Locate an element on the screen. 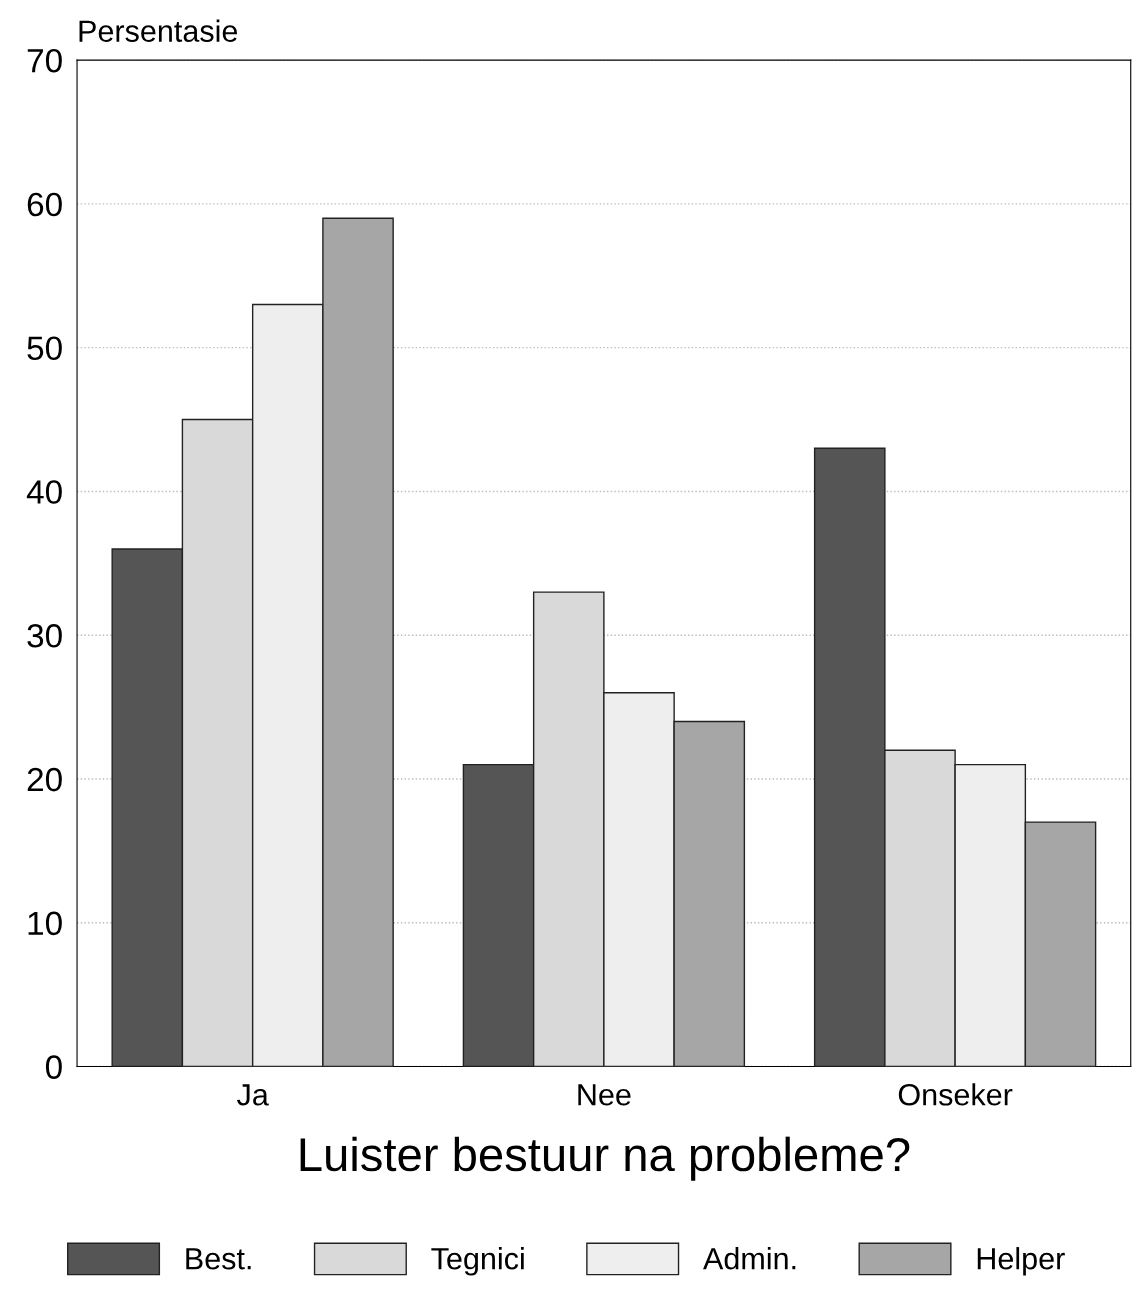  y-axis-title: Persentasie is located at coordinates (158, 31).